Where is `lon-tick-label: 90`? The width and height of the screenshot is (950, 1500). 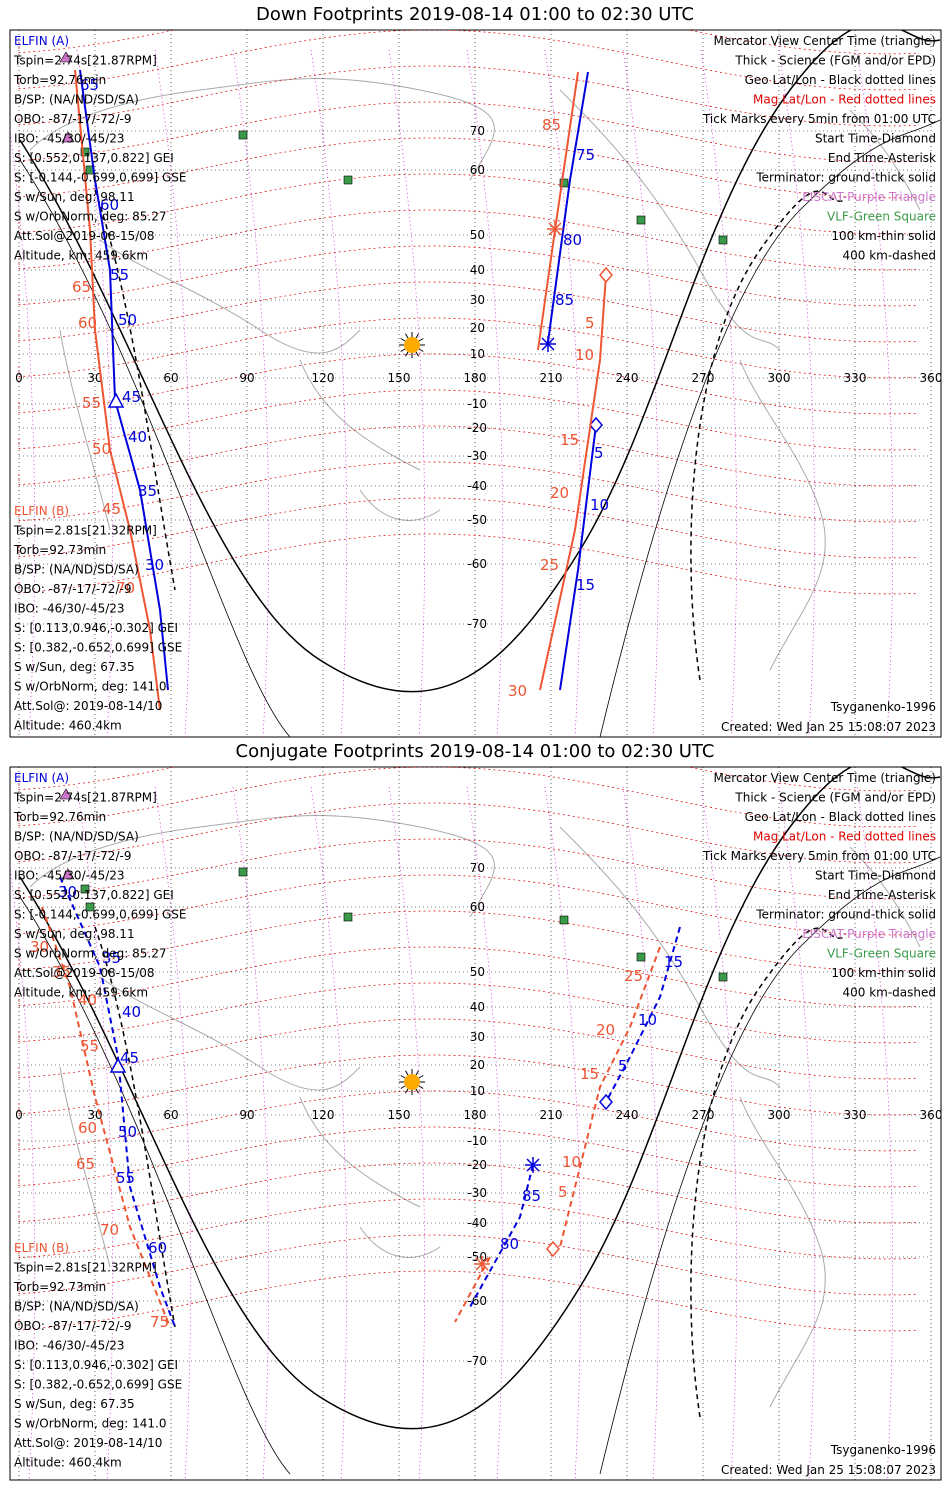
lon-tick-label: 90 is located at coordinates (246, 1115).